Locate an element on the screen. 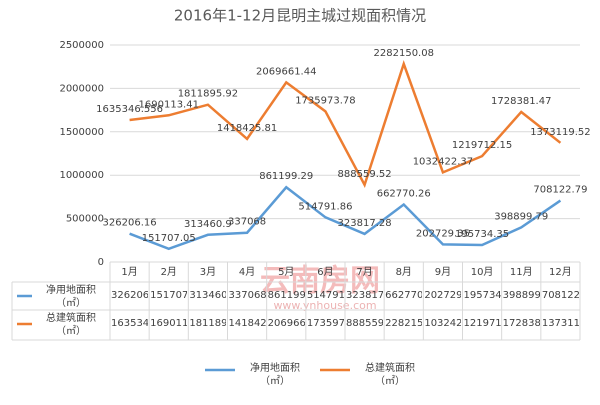  table-cell: 202729.35 is located at coordinates (443, 295).